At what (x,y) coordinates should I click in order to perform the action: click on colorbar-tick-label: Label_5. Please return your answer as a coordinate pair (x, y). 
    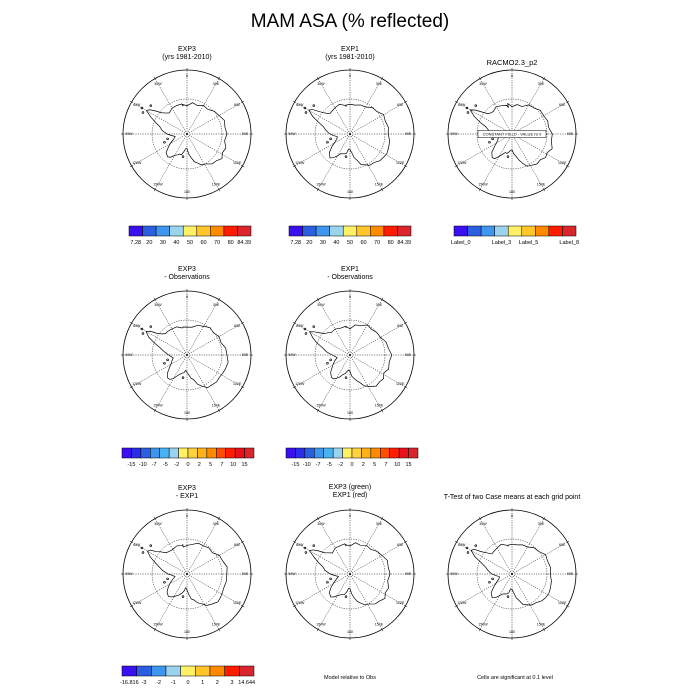
    Looking at the image, I should click on (529, 243).